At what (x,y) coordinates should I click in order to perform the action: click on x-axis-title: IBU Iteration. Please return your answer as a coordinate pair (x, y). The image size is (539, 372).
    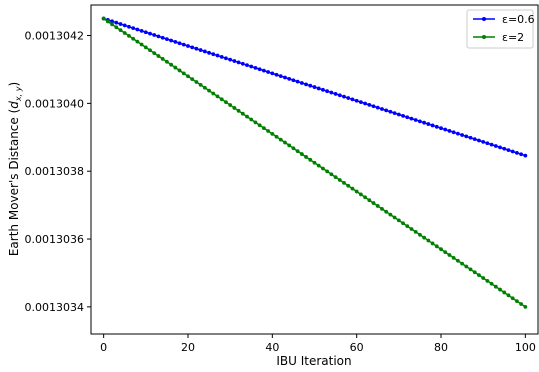
    Looking at the image, I should click on (313, 361).